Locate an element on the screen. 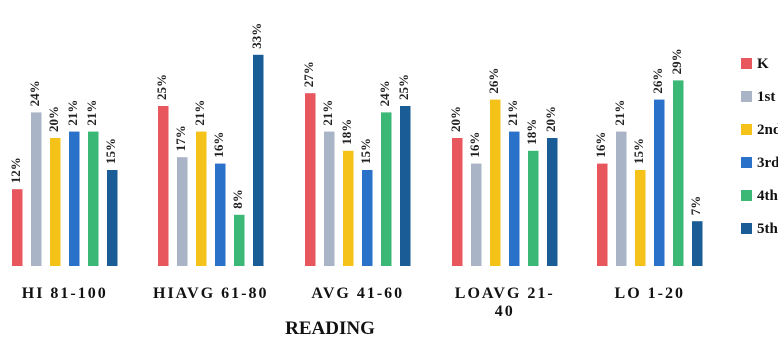 This screenshot has height=341, width=778. data-label: 8% is located at coordinates (237, 199).